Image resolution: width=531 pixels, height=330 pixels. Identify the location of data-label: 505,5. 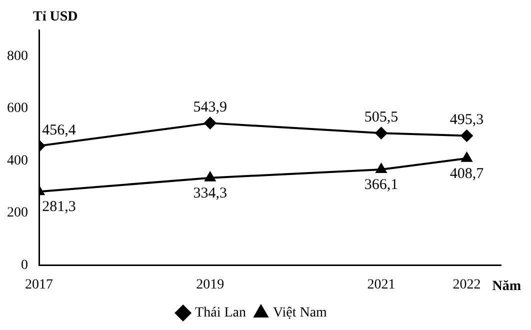
(381, 118).